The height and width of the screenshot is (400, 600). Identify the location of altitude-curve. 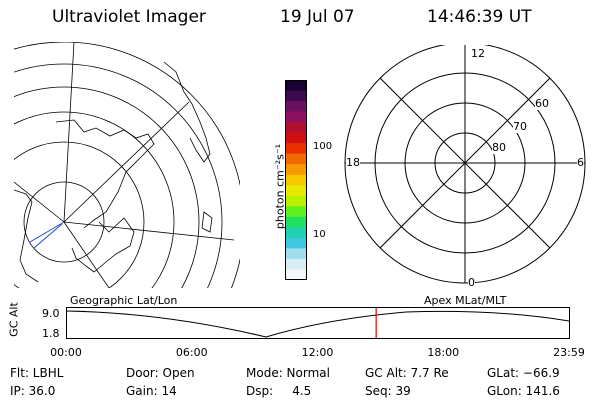
(318, 324).